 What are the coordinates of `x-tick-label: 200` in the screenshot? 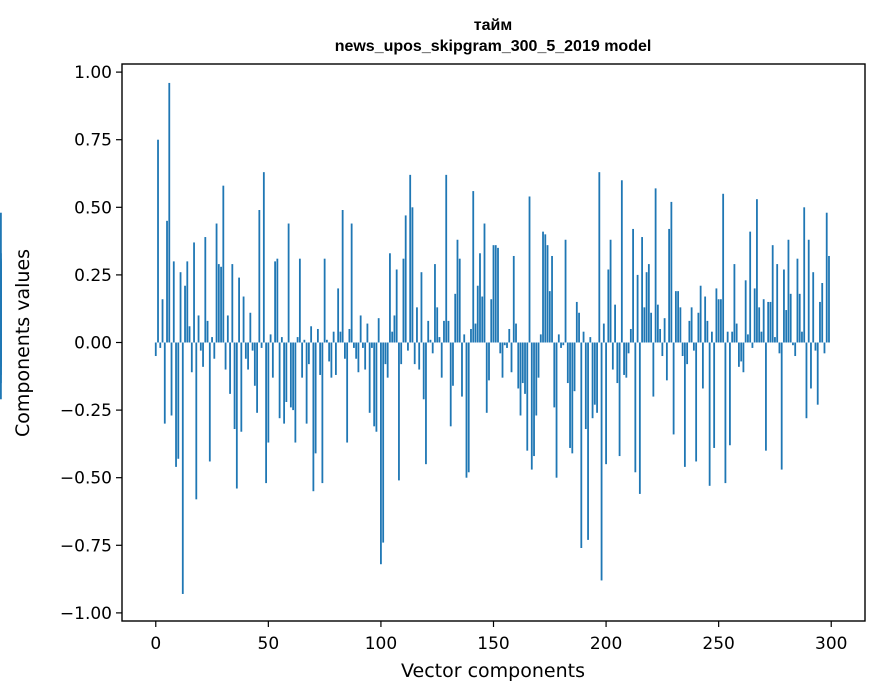 It's located at (606, 644).